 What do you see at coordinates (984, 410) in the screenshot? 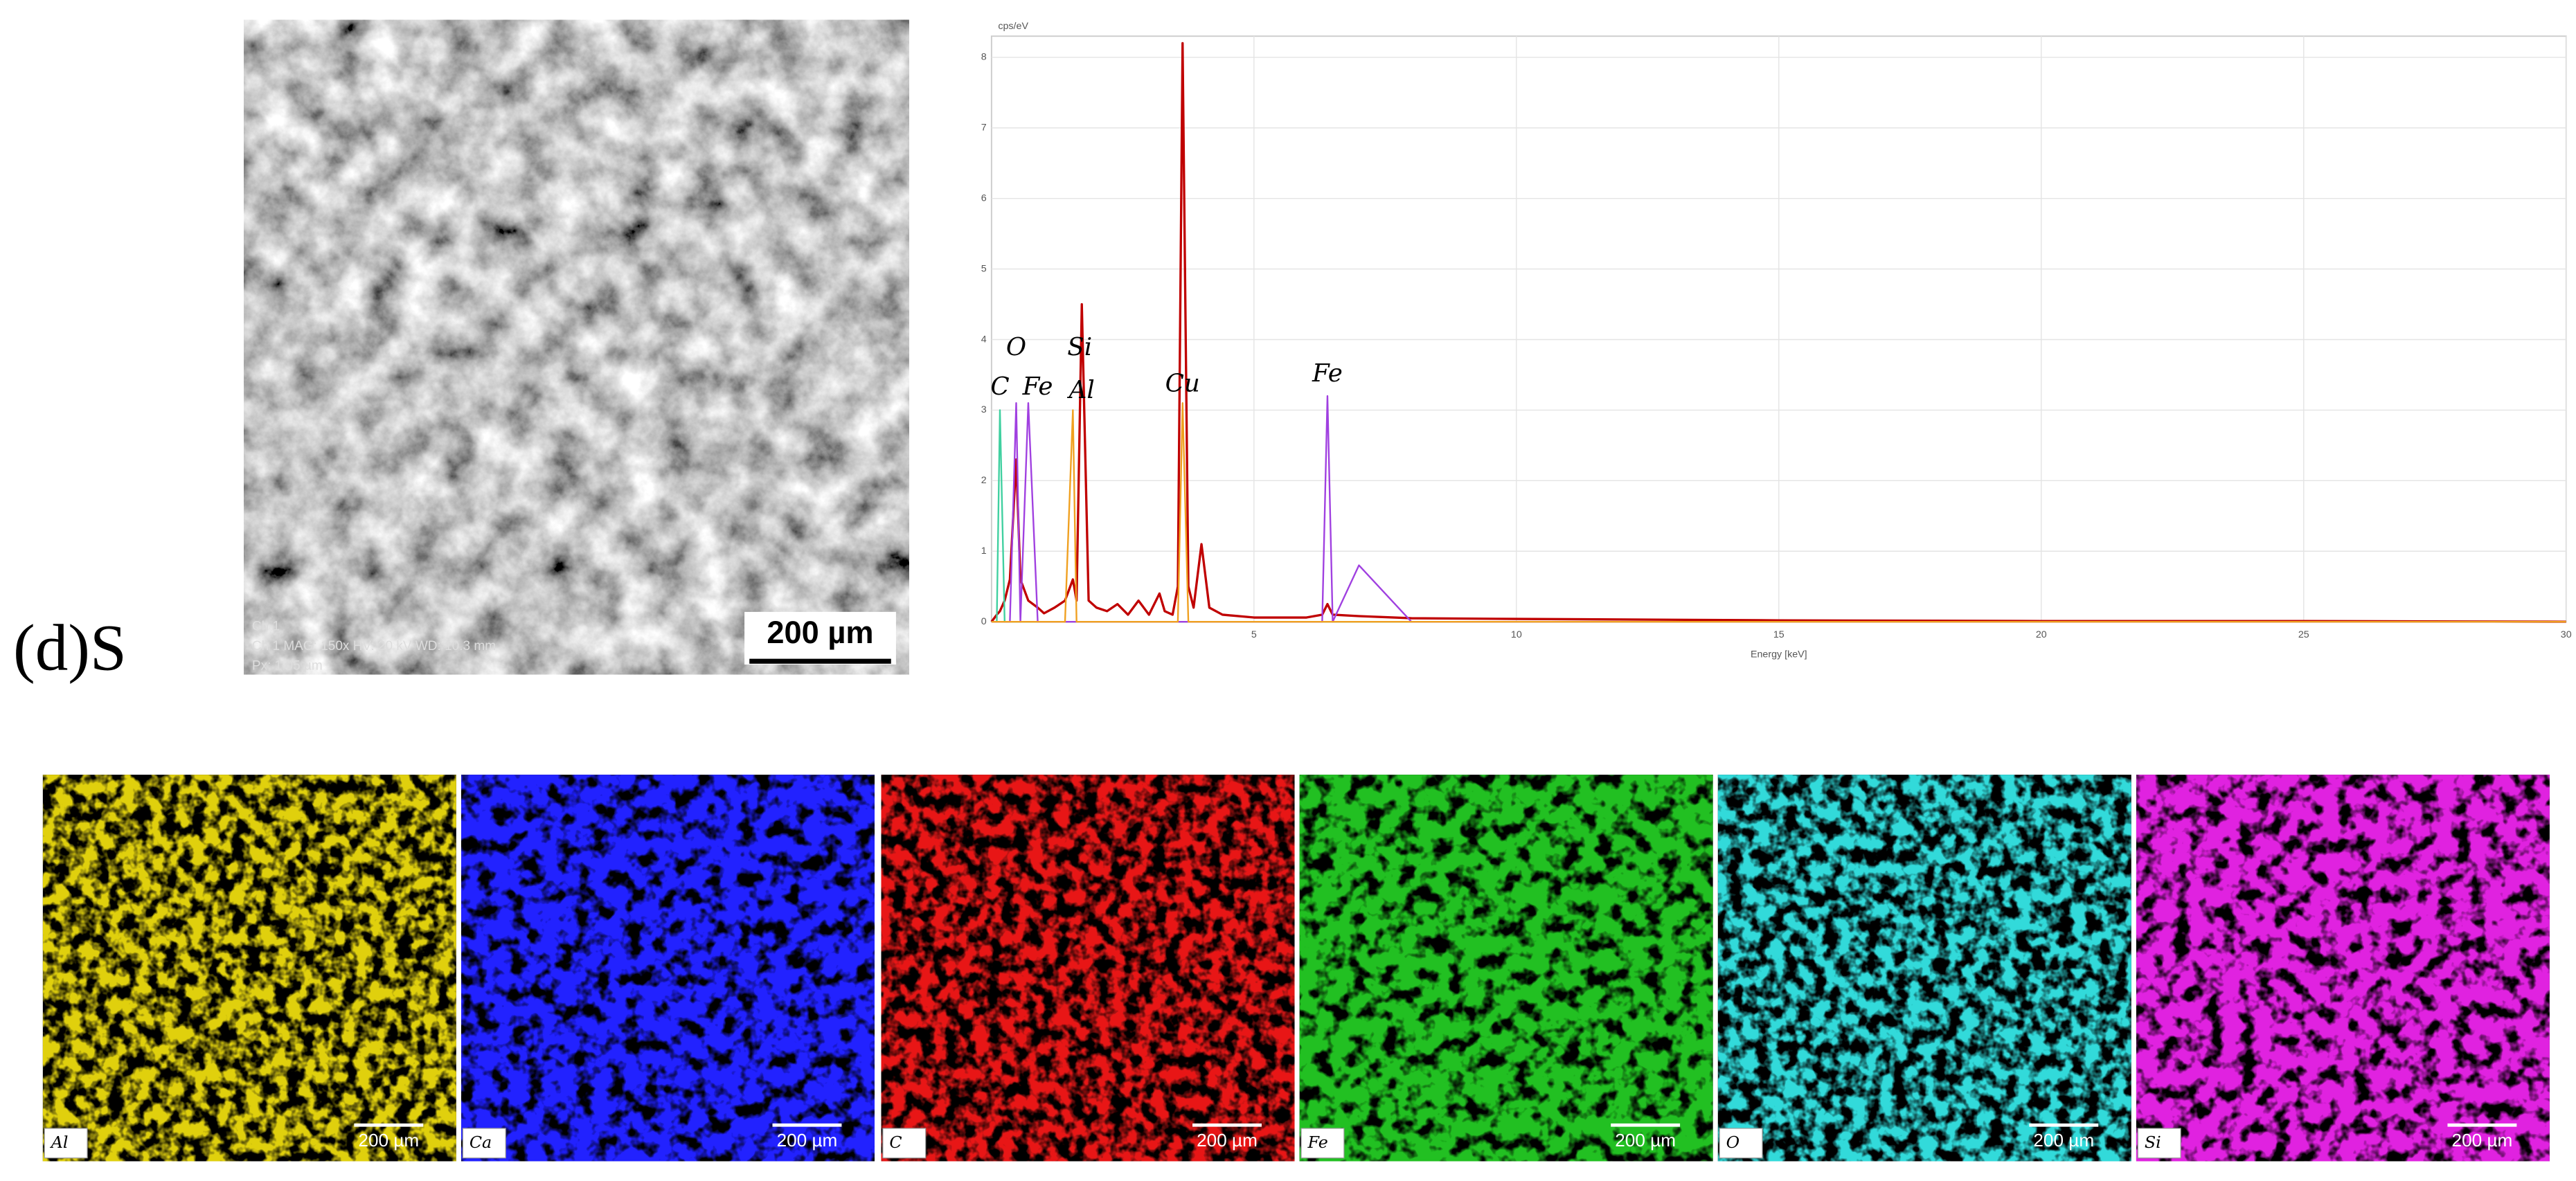
I see `y-tick-label: 3` at bounding box center [984, 410].